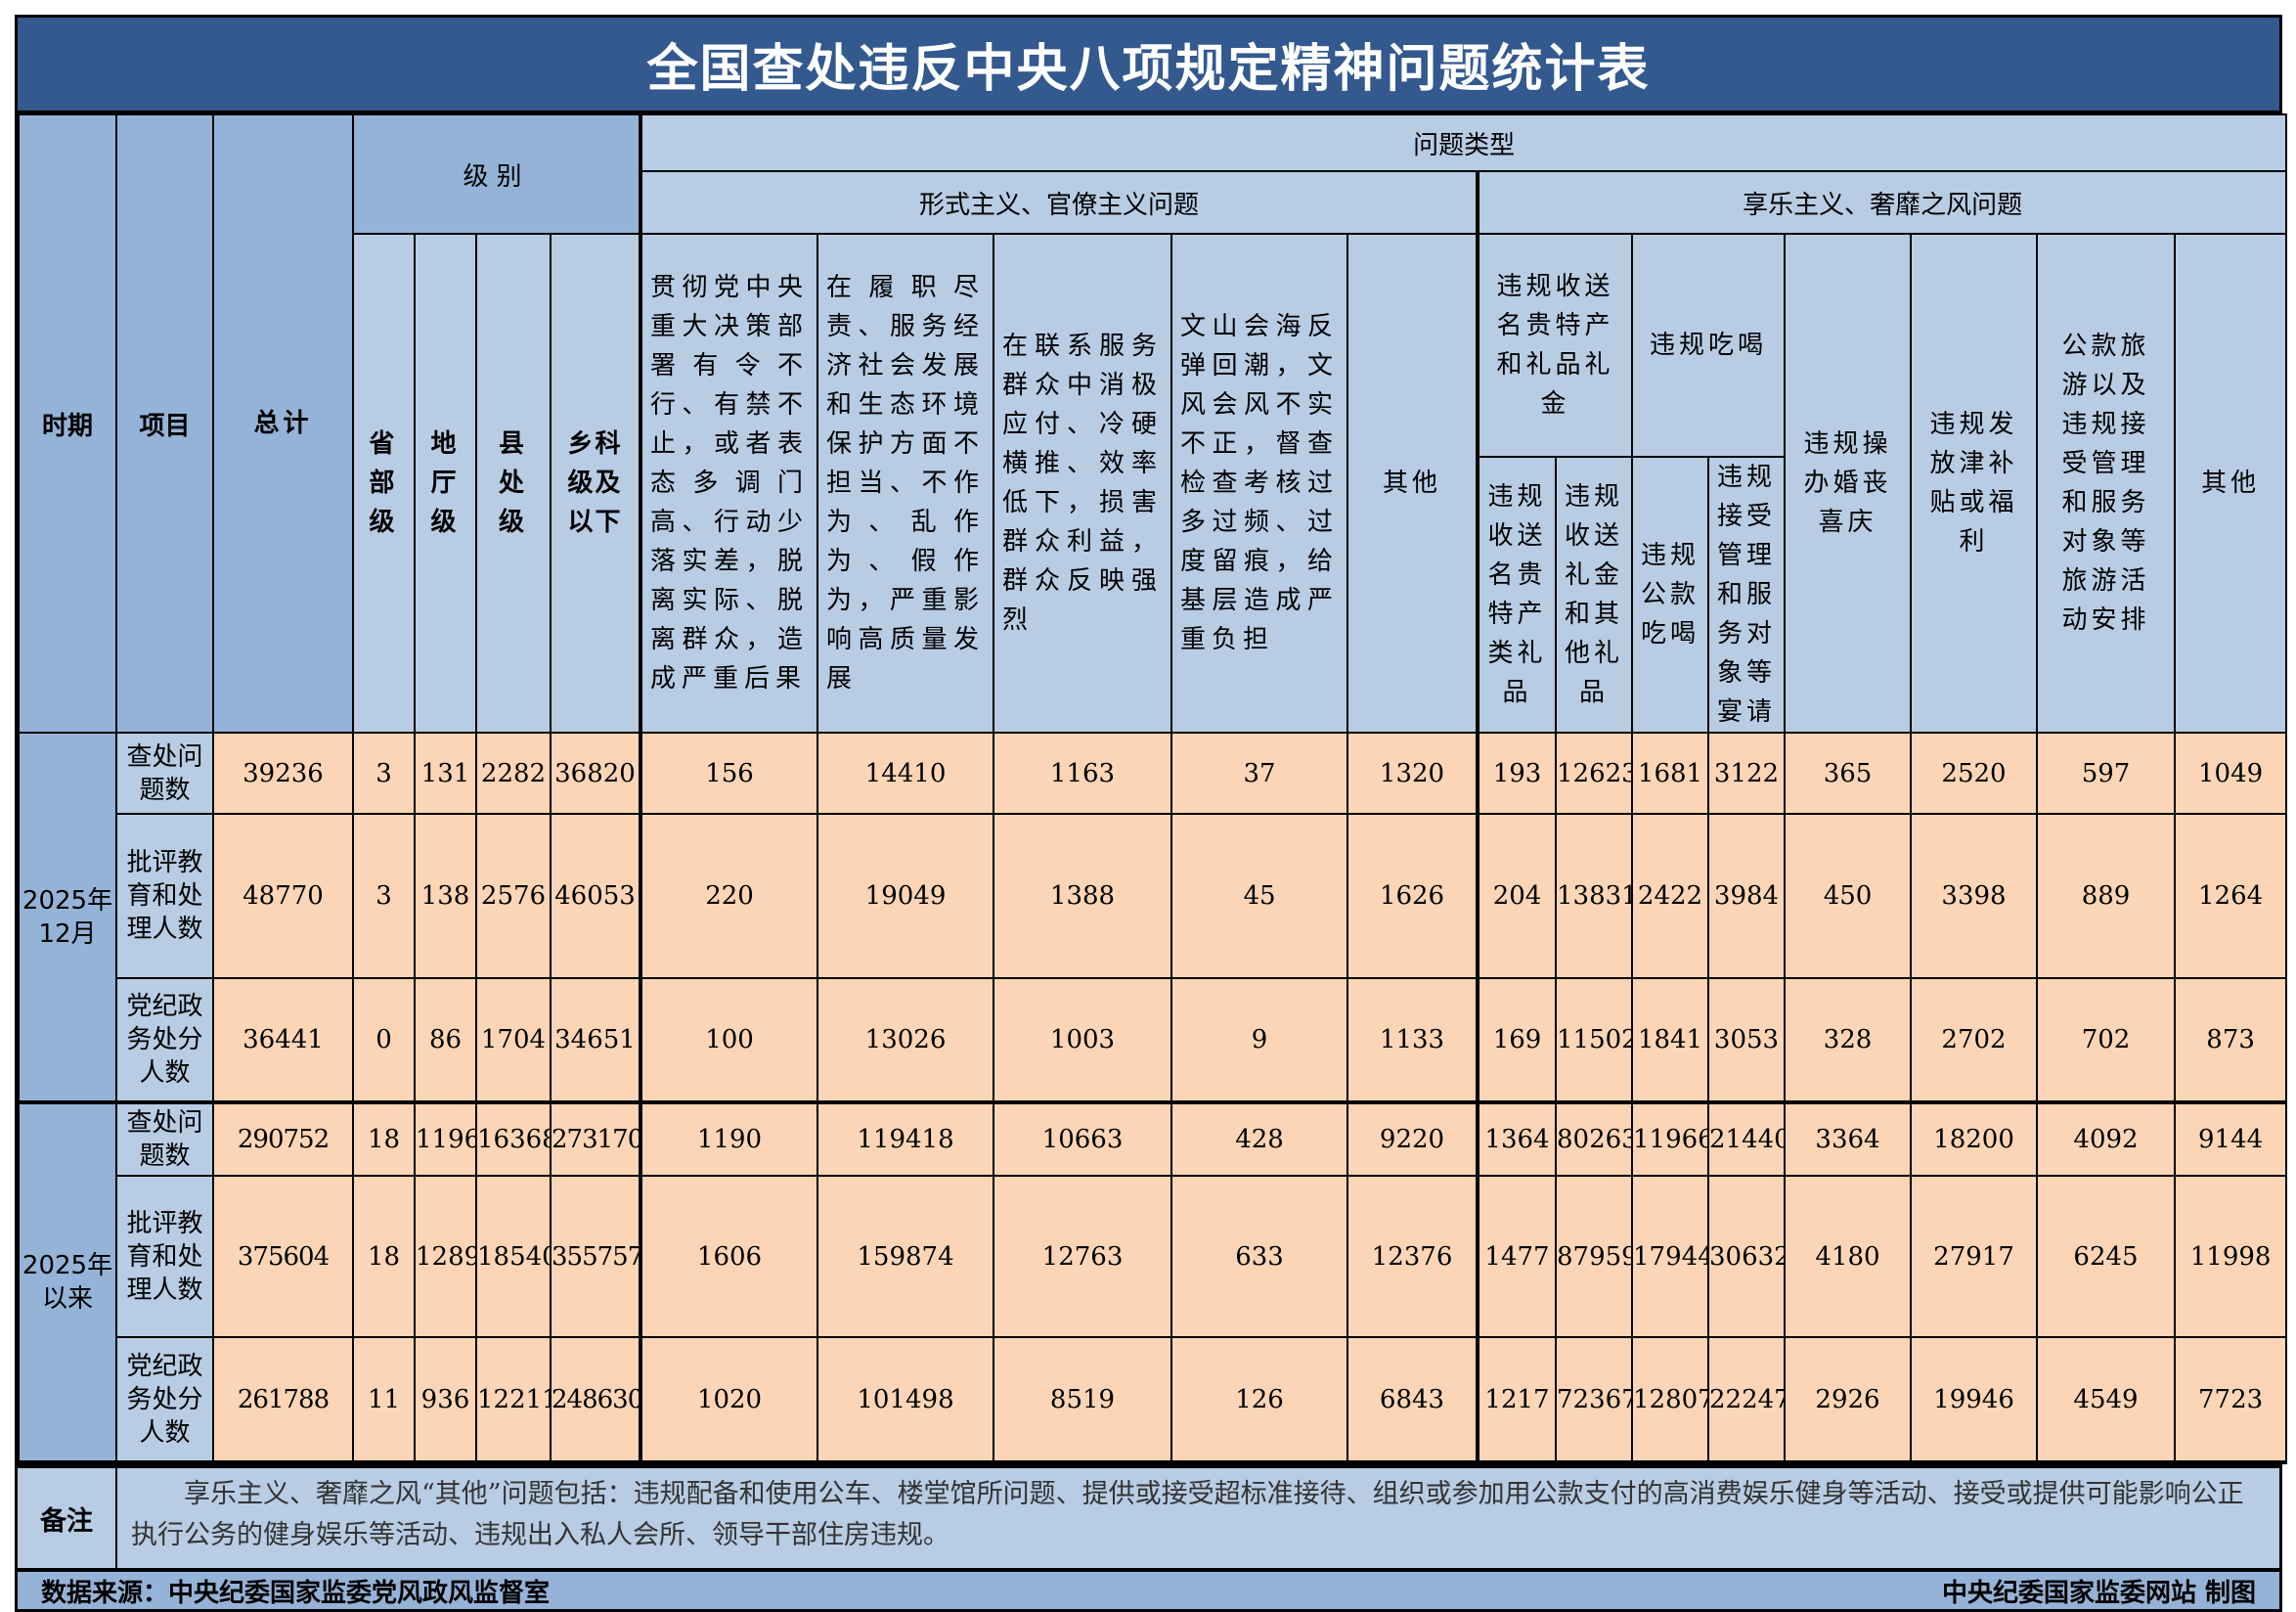  Describe the element at coordinates (1974, 1139) in the screenshot. I see `value-cell: 18200` at that location.